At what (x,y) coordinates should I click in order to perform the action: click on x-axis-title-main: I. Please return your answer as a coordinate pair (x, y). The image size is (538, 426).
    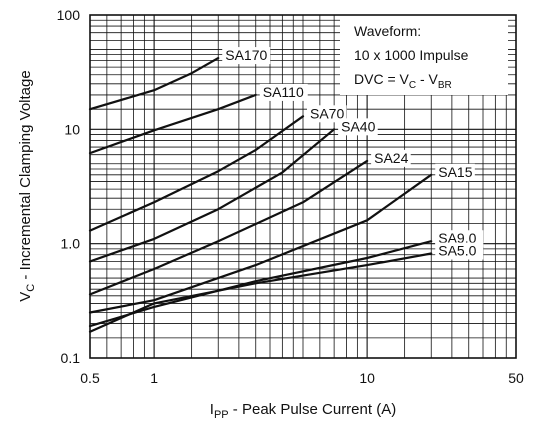
    Looking at the image, I should click on (212, 409).